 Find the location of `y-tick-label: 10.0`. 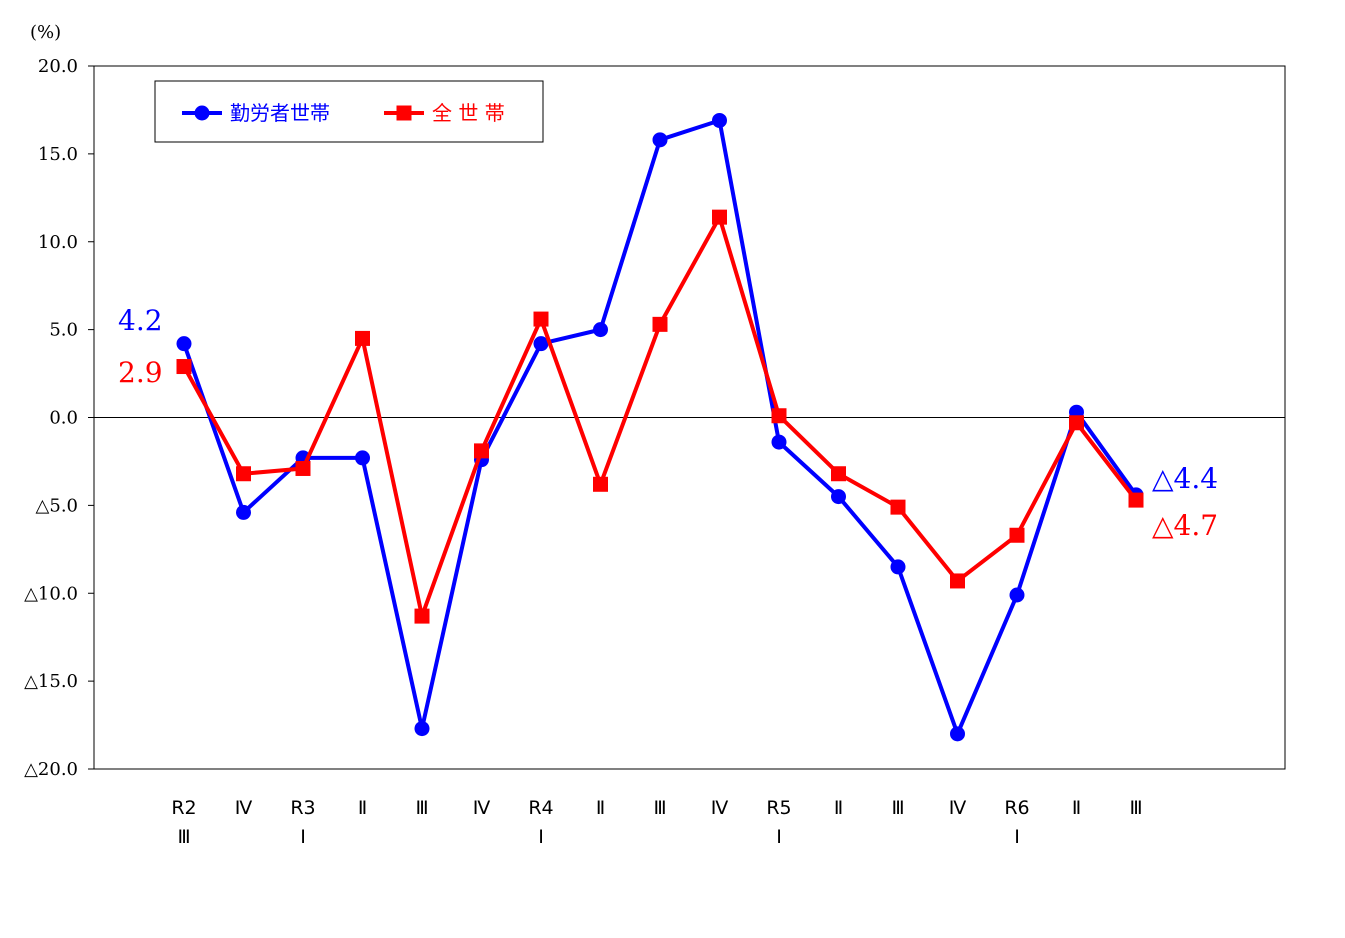

y-tick-label: 10.0 is located at coordinates (58, 242).